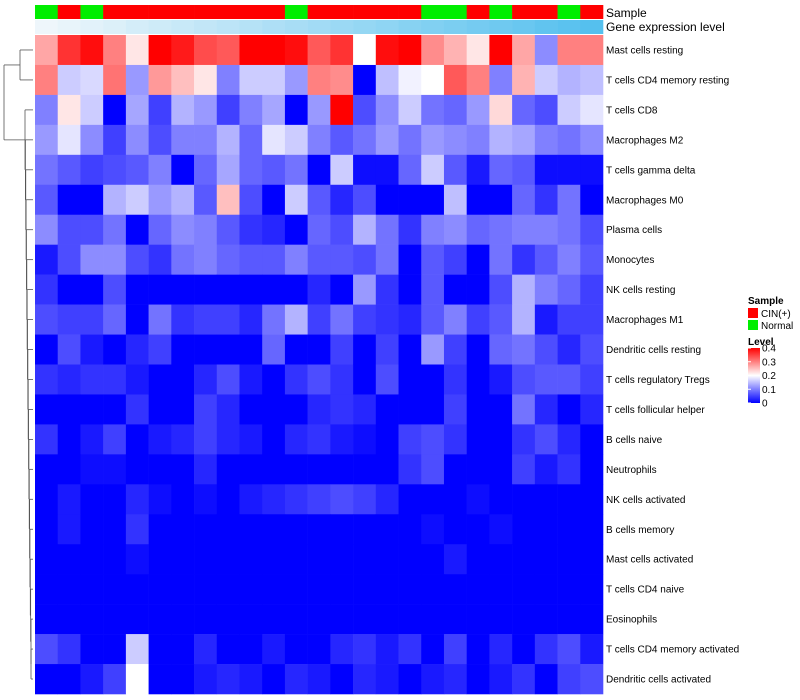 The height and width of the screenshot is (700, 800). Describe the element at coordinates (651, 170) in the screenshot. I see `row-label: T cells gamma delta` at that location.